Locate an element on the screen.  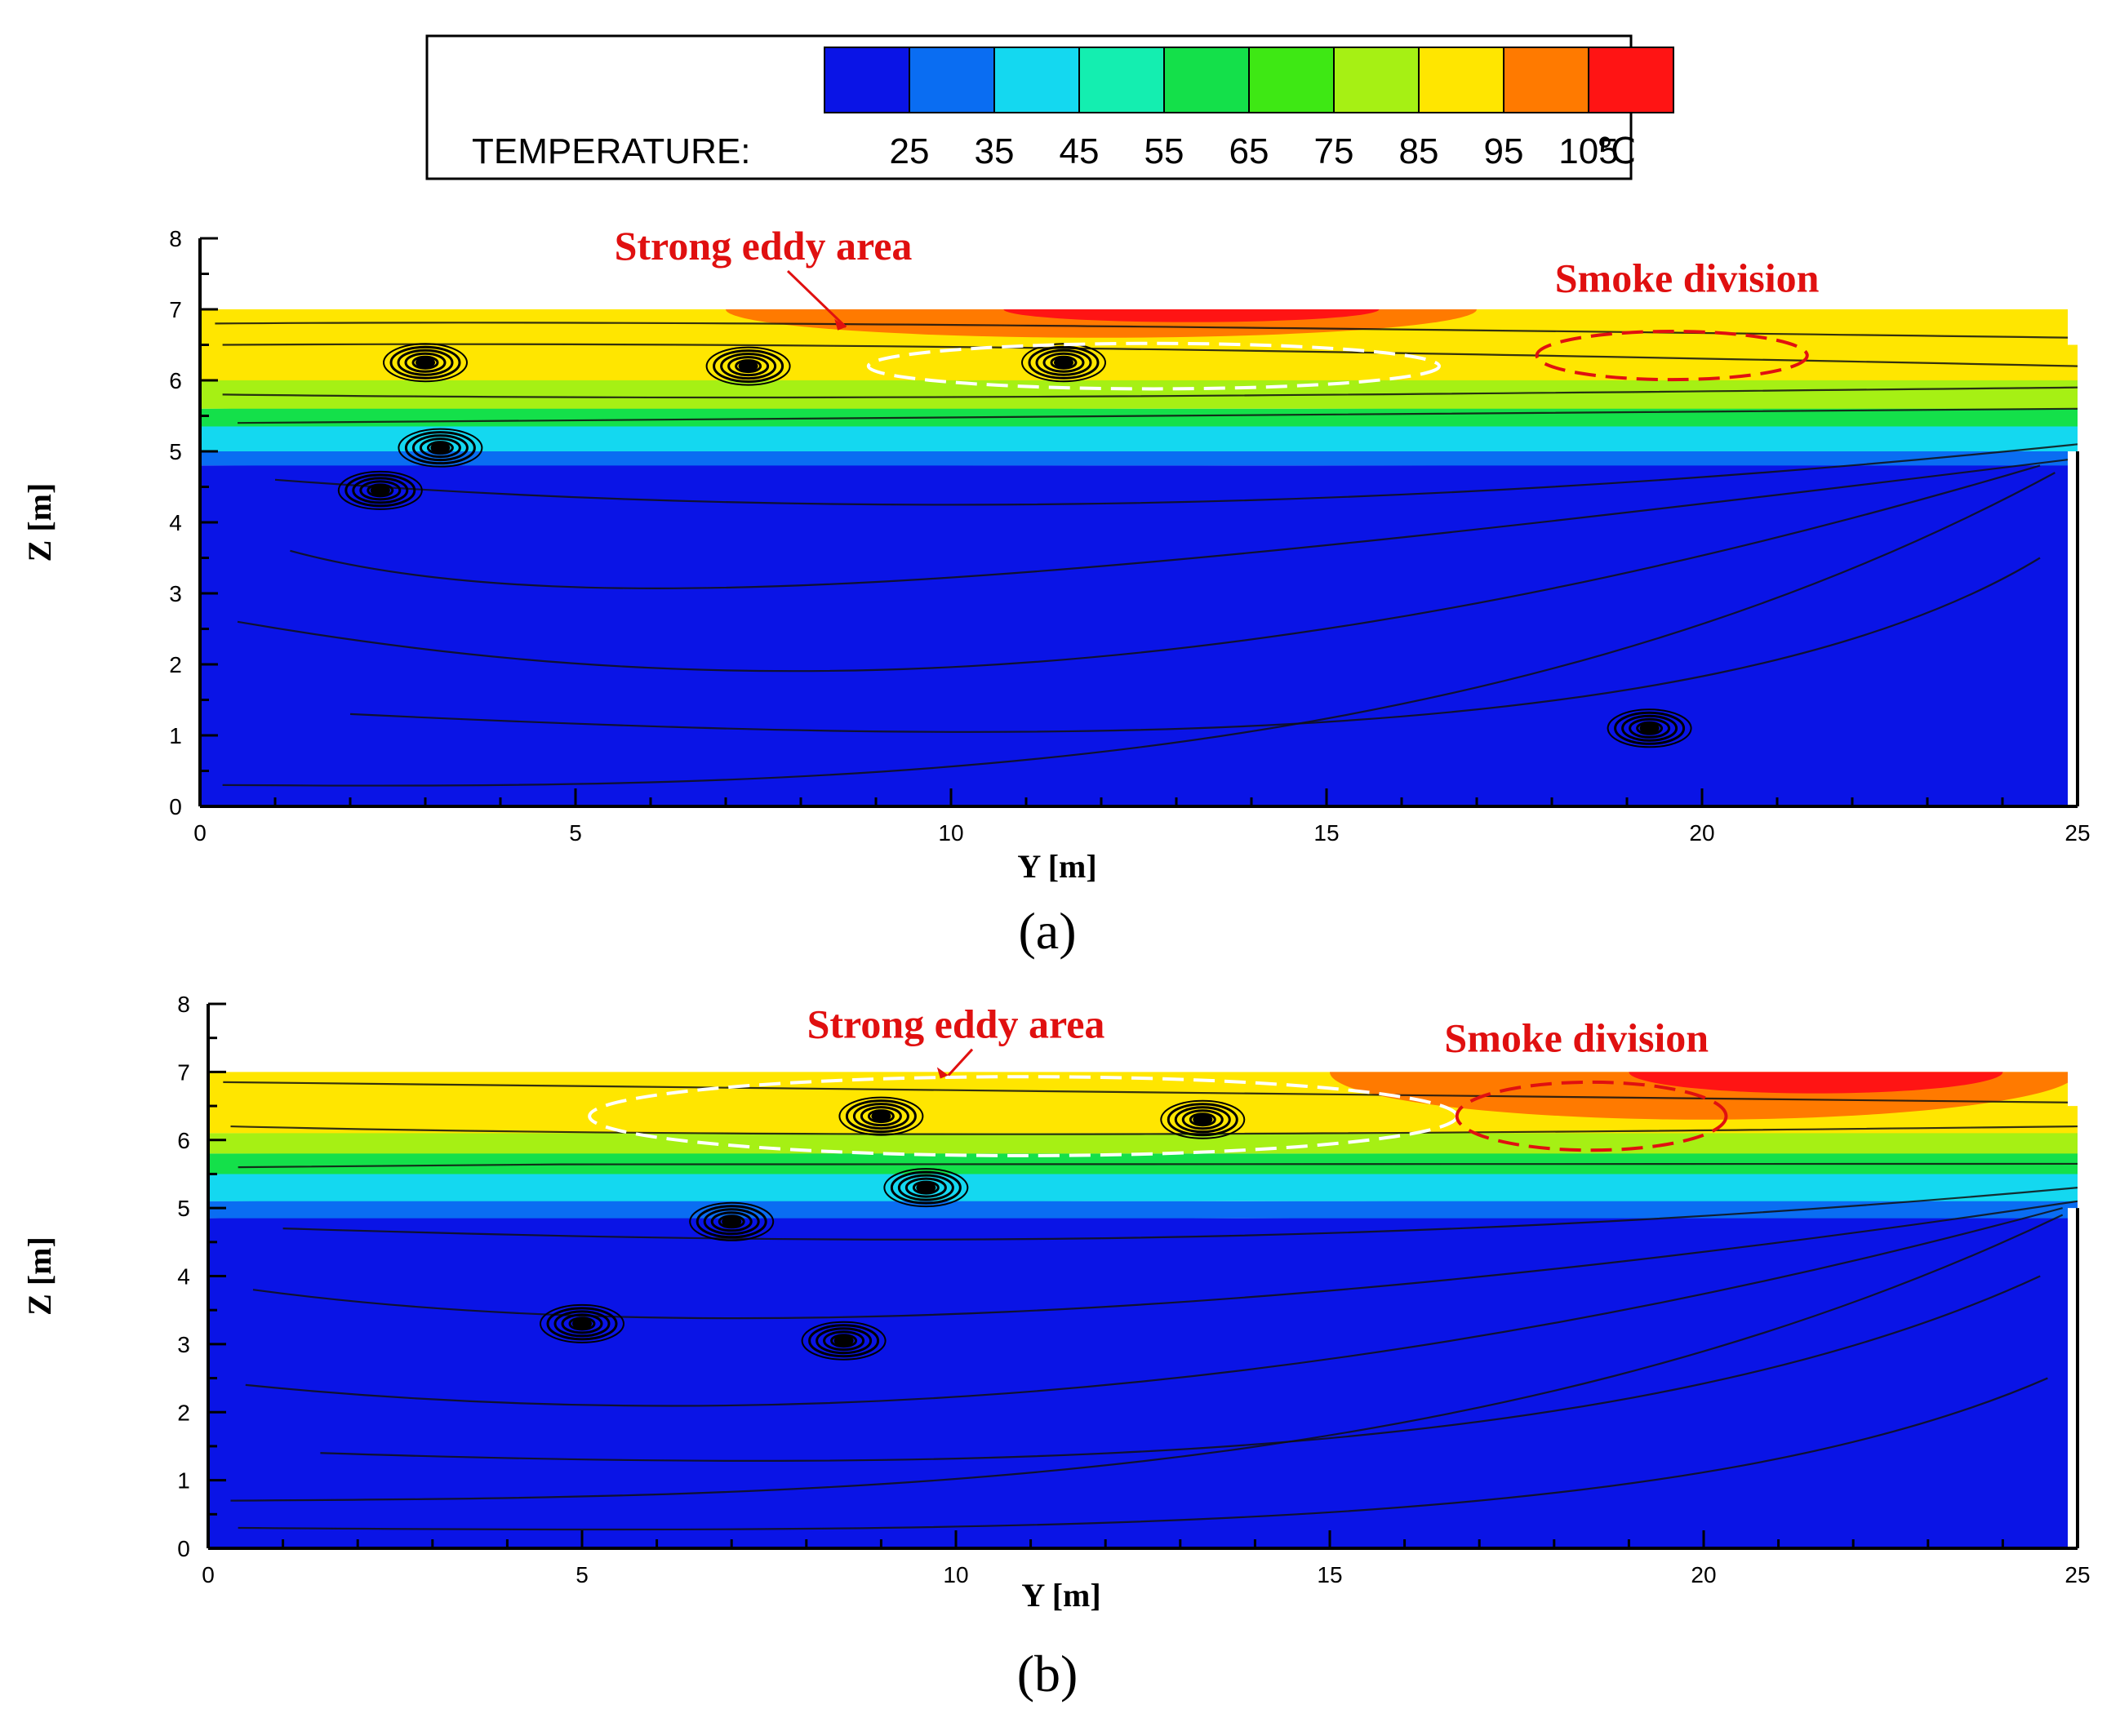
annotation-label: Strong eddy area is located at coordinates (956, 1024).